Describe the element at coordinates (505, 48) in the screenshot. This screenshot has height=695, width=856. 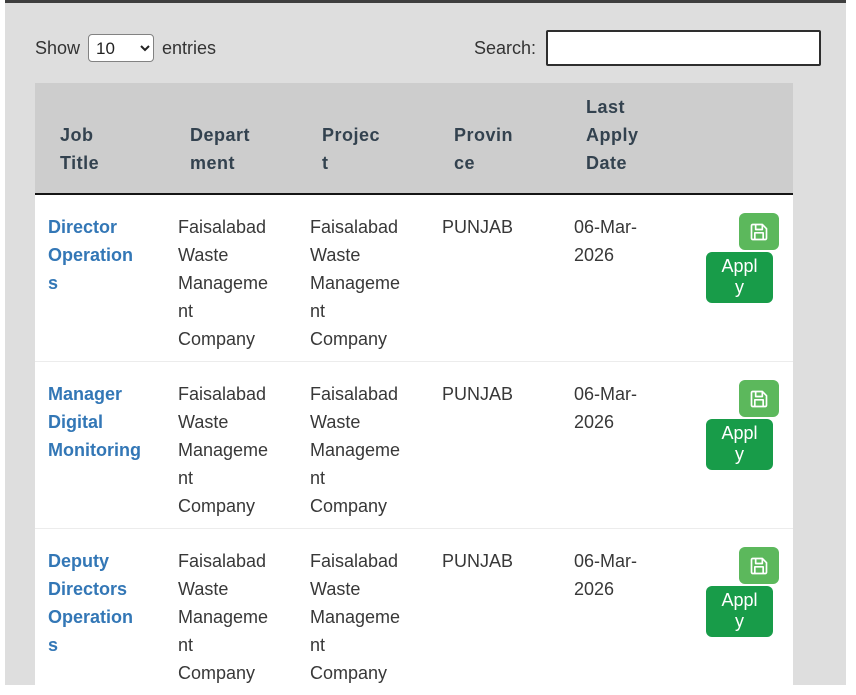
I see `search-label: Search:` at that location.